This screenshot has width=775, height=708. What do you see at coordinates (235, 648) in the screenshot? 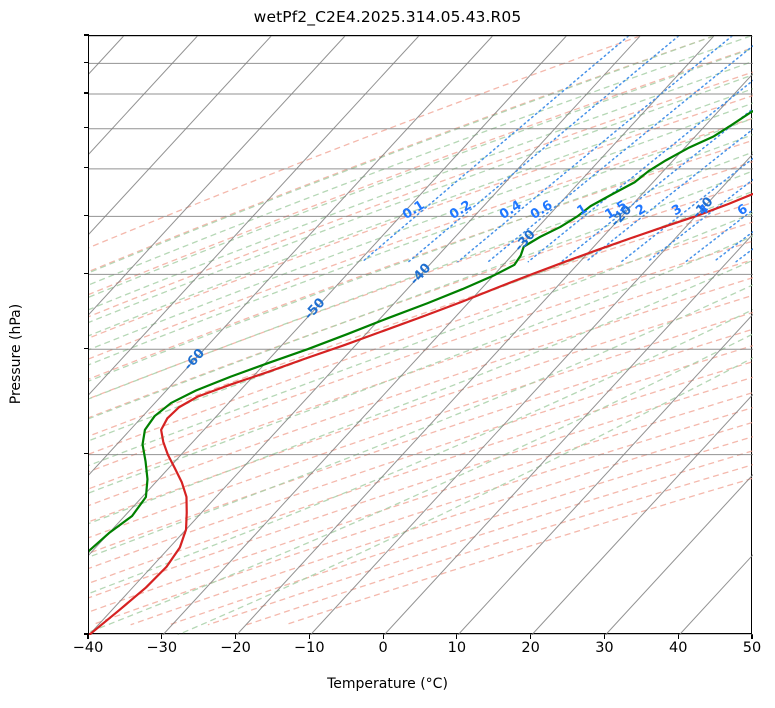
I see `x-tick-label: −20` at bounding box center [235, 648].